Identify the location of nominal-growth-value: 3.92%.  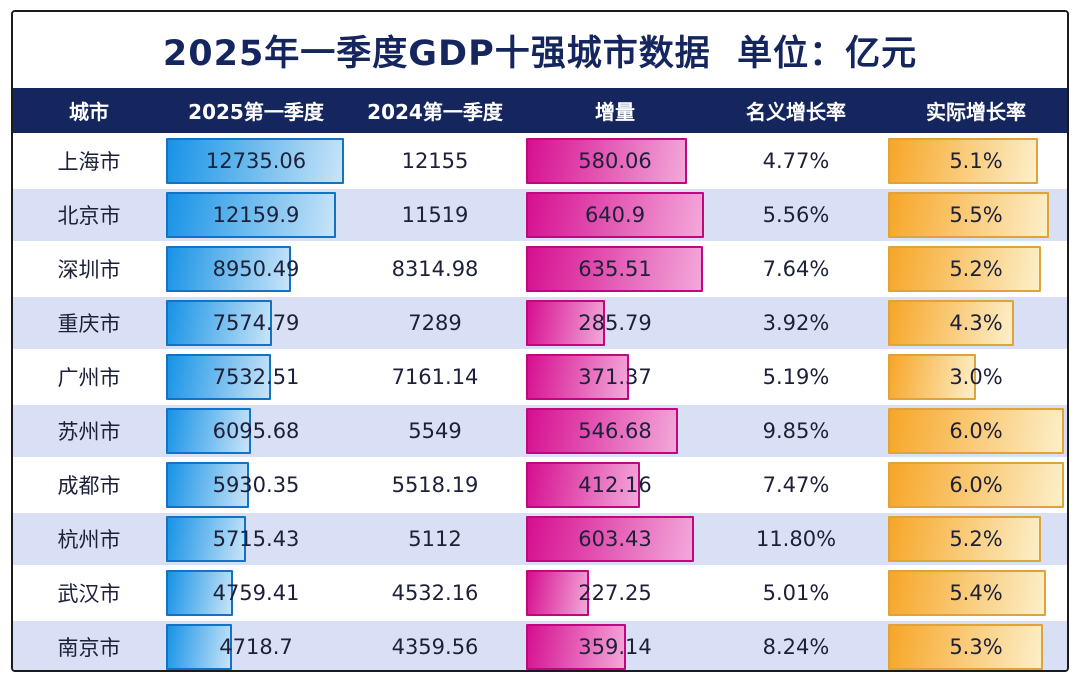
(796, 323).